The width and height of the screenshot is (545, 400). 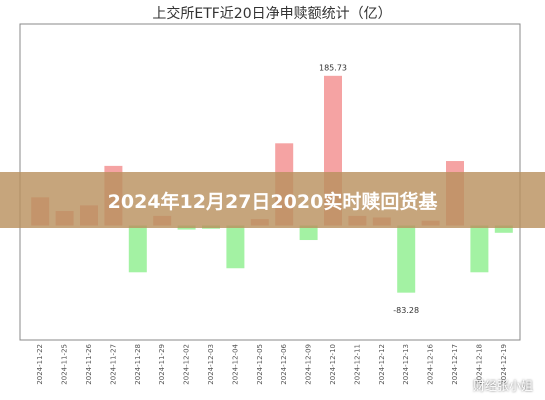 I want to click on x-tick-label: 2024-11-29, so click(x=162, y=364).